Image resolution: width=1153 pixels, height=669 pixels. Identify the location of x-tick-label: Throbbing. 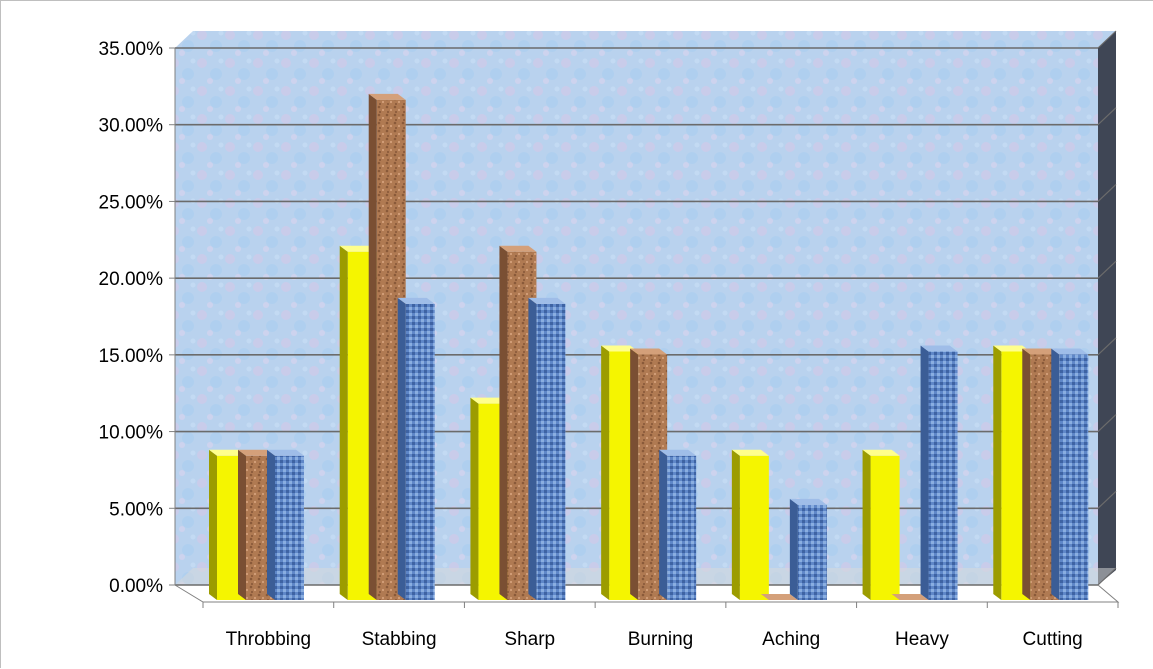
(269, 639).